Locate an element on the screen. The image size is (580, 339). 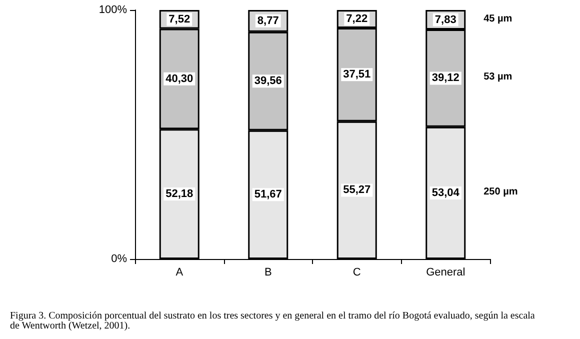
data-label: 7,52 is located at coordinates (179, 19).